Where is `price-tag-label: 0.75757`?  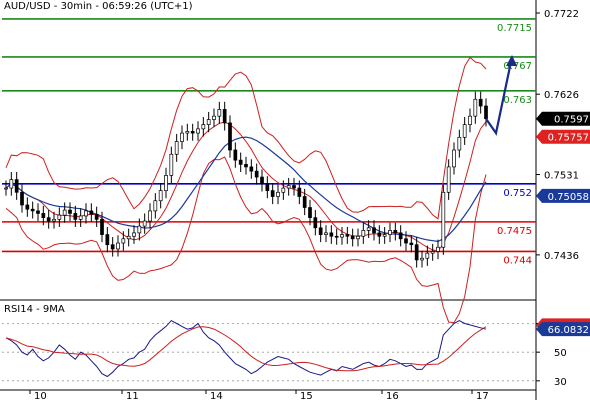 price-tag-label: 0.75757 is located at coordinates (568, 138).